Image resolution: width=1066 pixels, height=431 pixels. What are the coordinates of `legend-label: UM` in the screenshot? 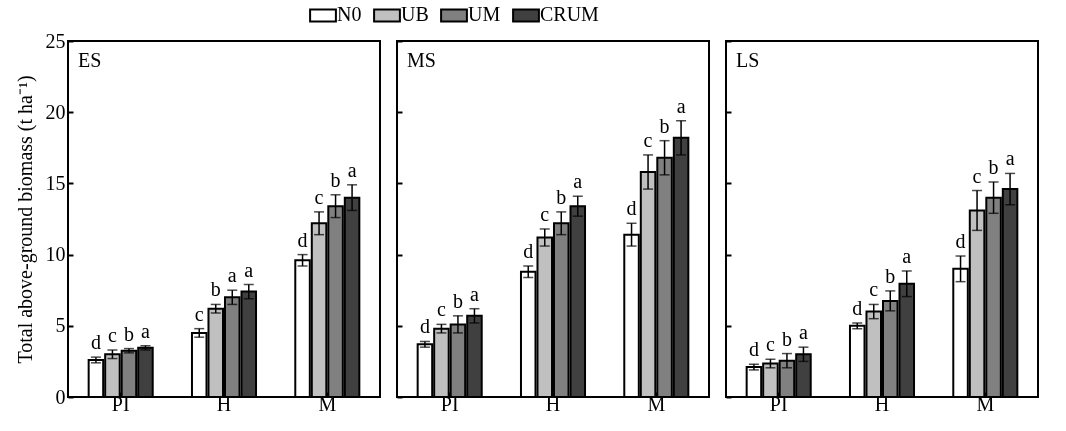 It's located at (484, 14).